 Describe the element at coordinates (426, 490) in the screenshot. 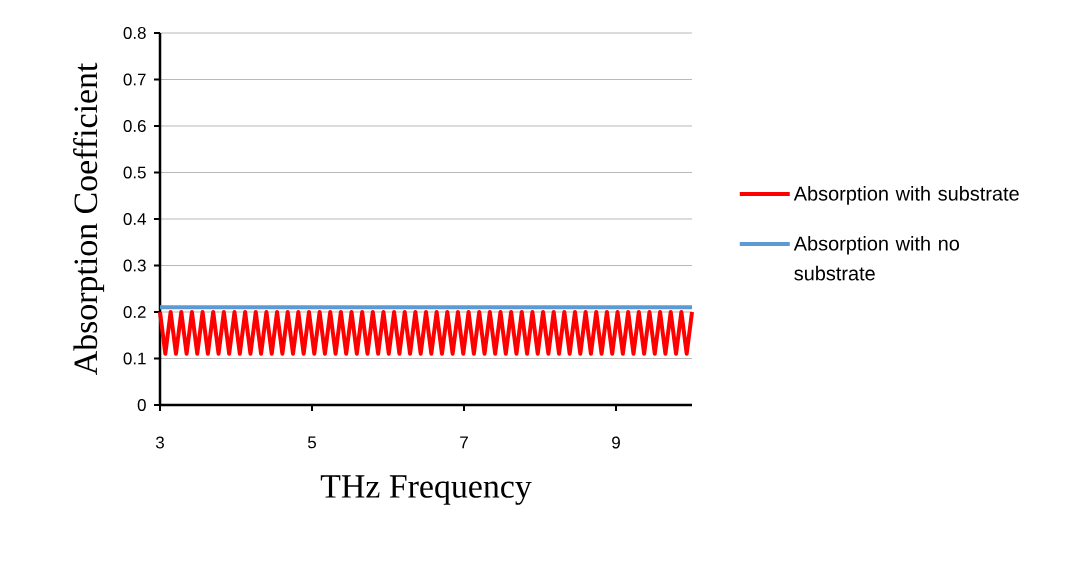

I see `x-axis-title: THz Frequency` at that location.